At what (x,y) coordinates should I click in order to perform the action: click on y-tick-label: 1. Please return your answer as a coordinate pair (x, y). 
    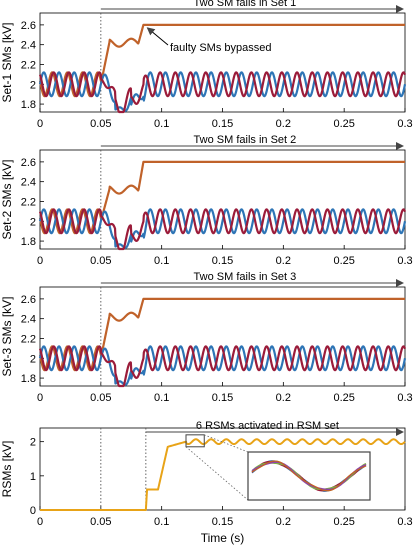
    Looking at the image, I should click on (33, 477).